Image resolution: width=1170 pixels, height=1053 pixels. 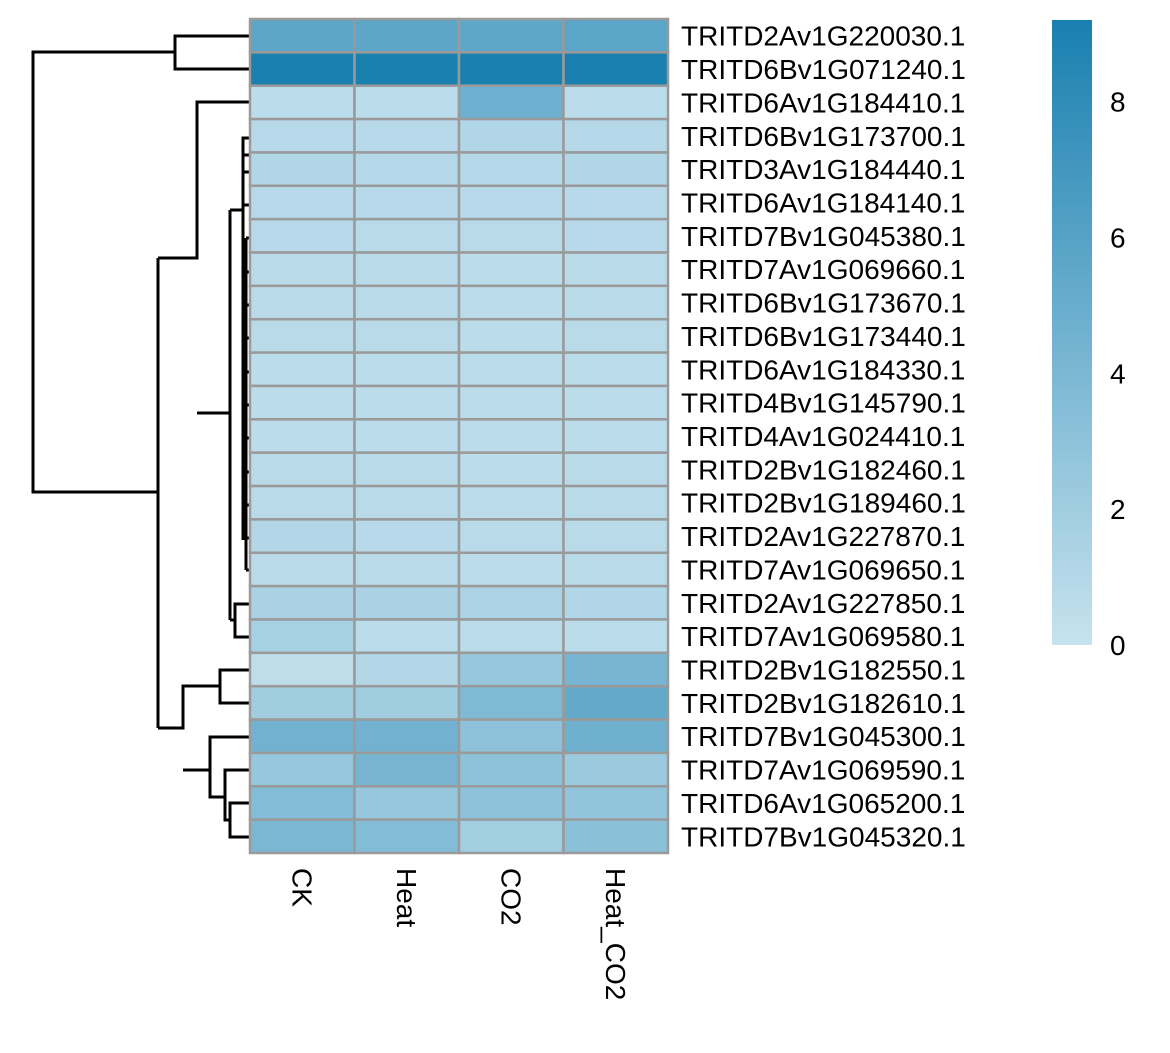 I want to click on row-label: TRITD7Av1G069660.1, so click(x=823, y=269).